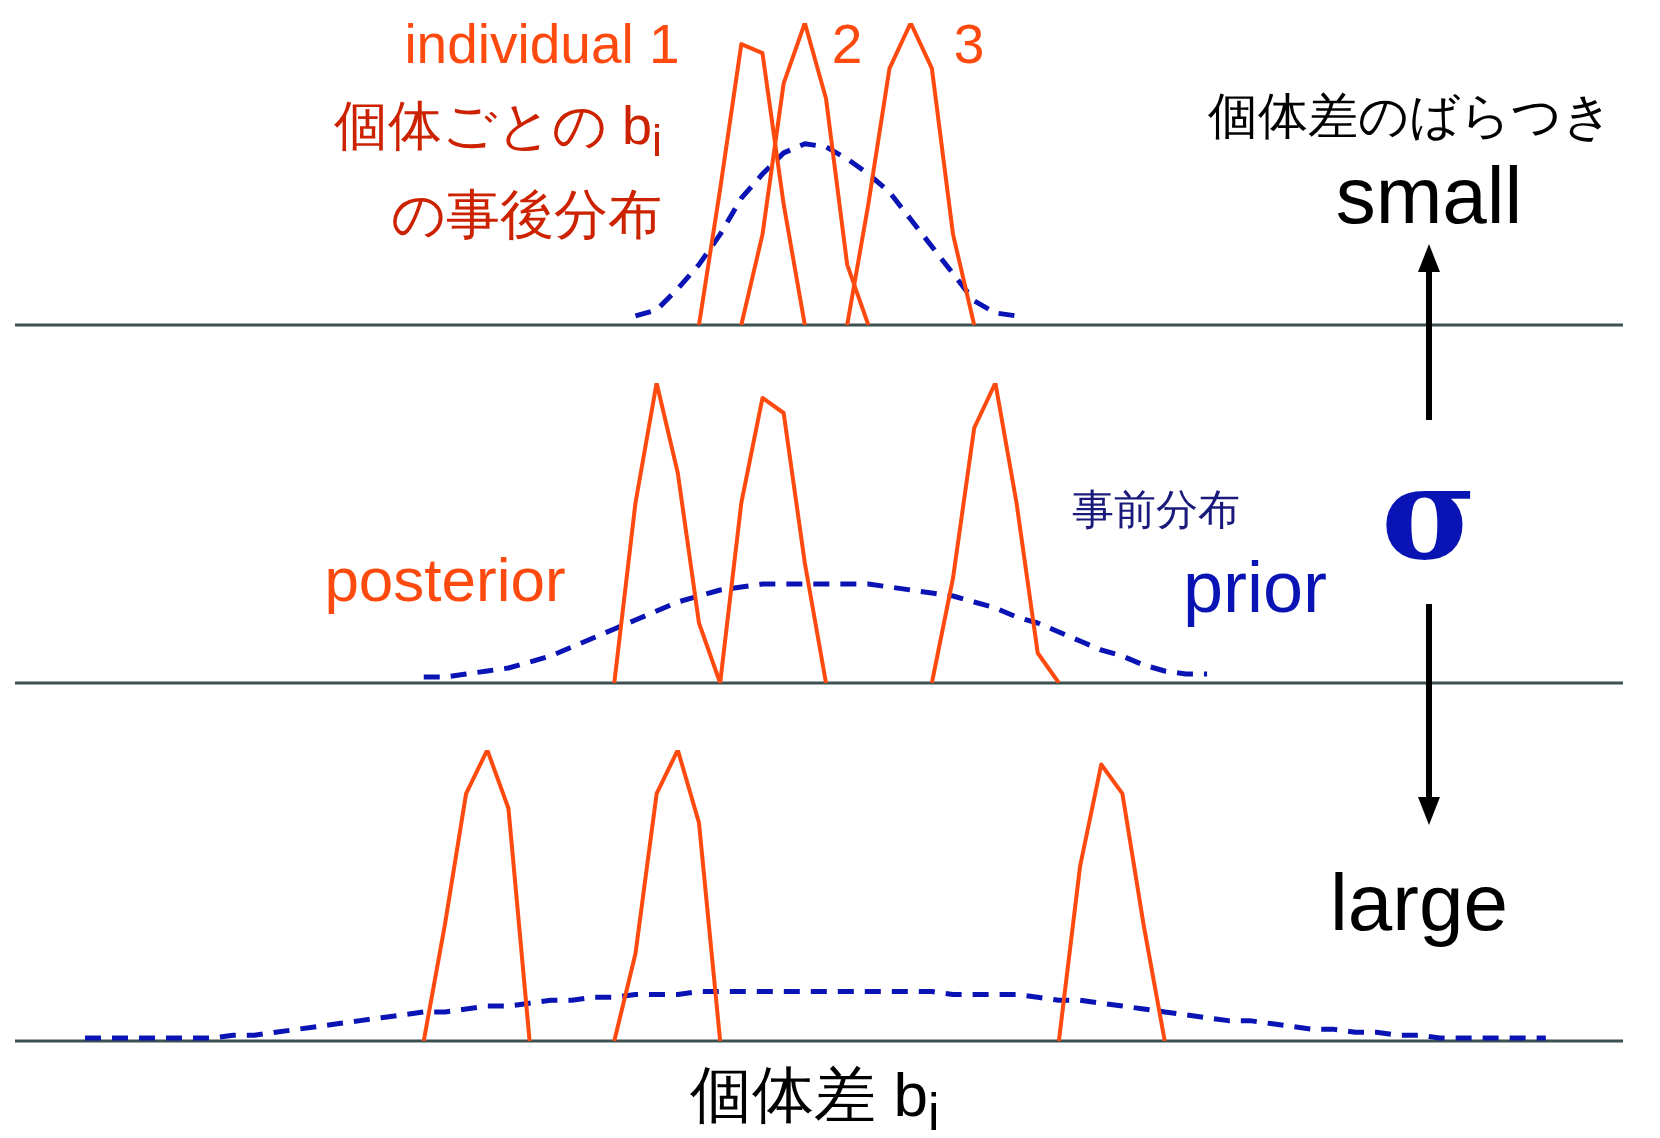  Describe the element at coordinates (1429, 512) in the screenshot. I see `annotation: σ` at that location.